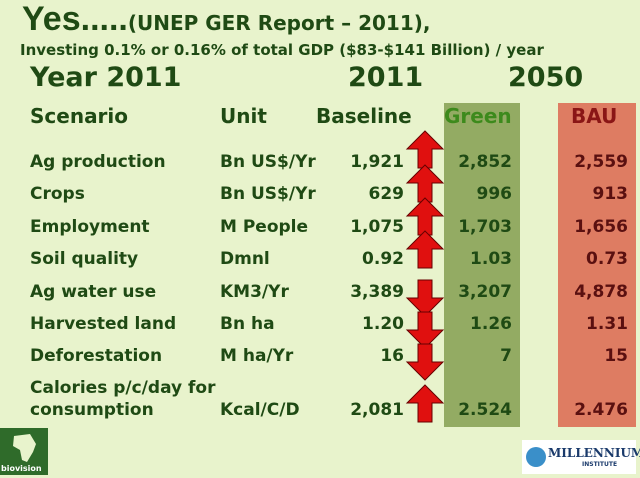 This screenshot has width=640, height=478. I want to click on row-label: Calories p/c/day for consumption, so click(123, 399).